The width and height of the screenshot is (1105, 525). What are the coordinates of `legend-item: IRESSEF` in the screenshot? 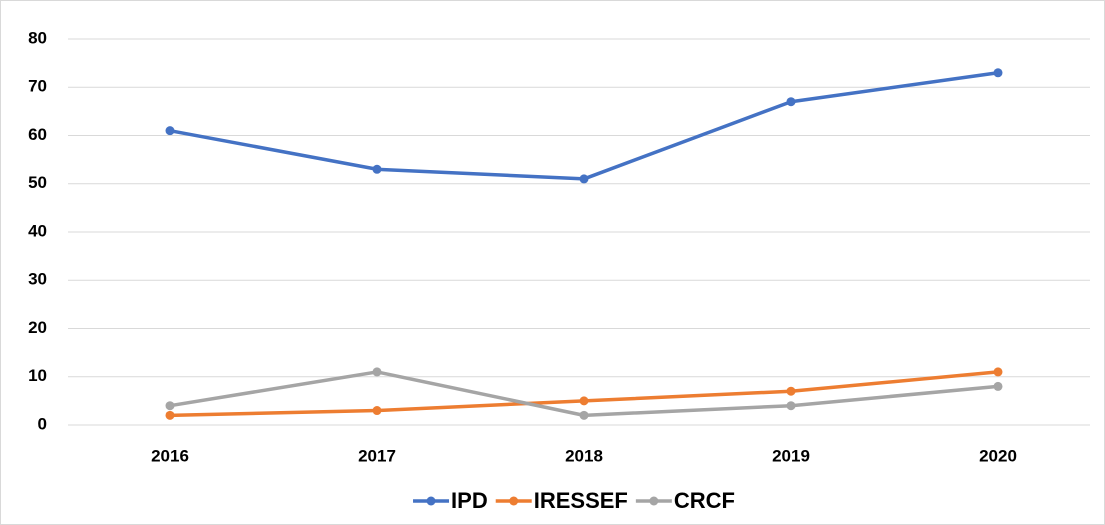 It's located at (561, 500).